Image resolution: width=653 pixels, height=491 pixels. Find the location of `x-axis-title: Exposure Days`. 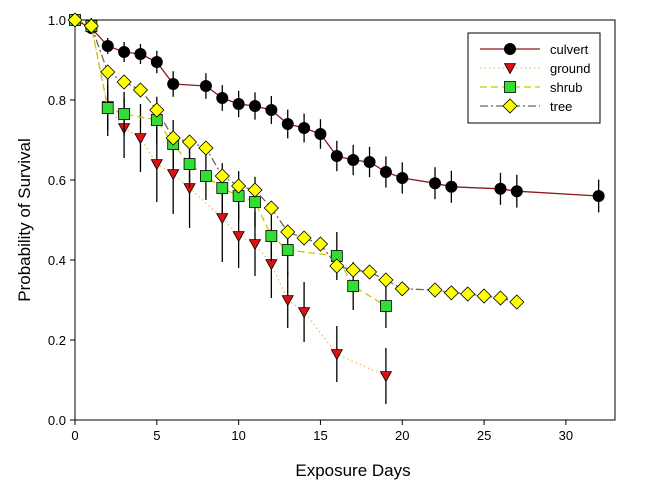

x-axis-title: Exposure Days is located at coordinates (352, 470).